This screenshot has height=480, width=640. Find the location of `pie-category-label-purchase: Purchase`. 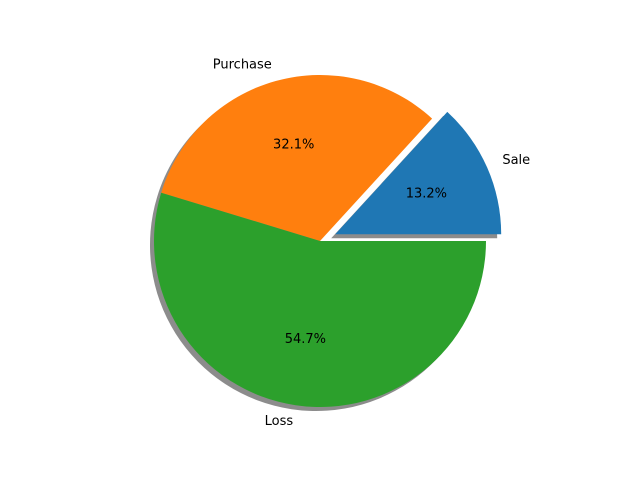

pie-category-label-purchase: Purchase is located at coordinates (242, 64).